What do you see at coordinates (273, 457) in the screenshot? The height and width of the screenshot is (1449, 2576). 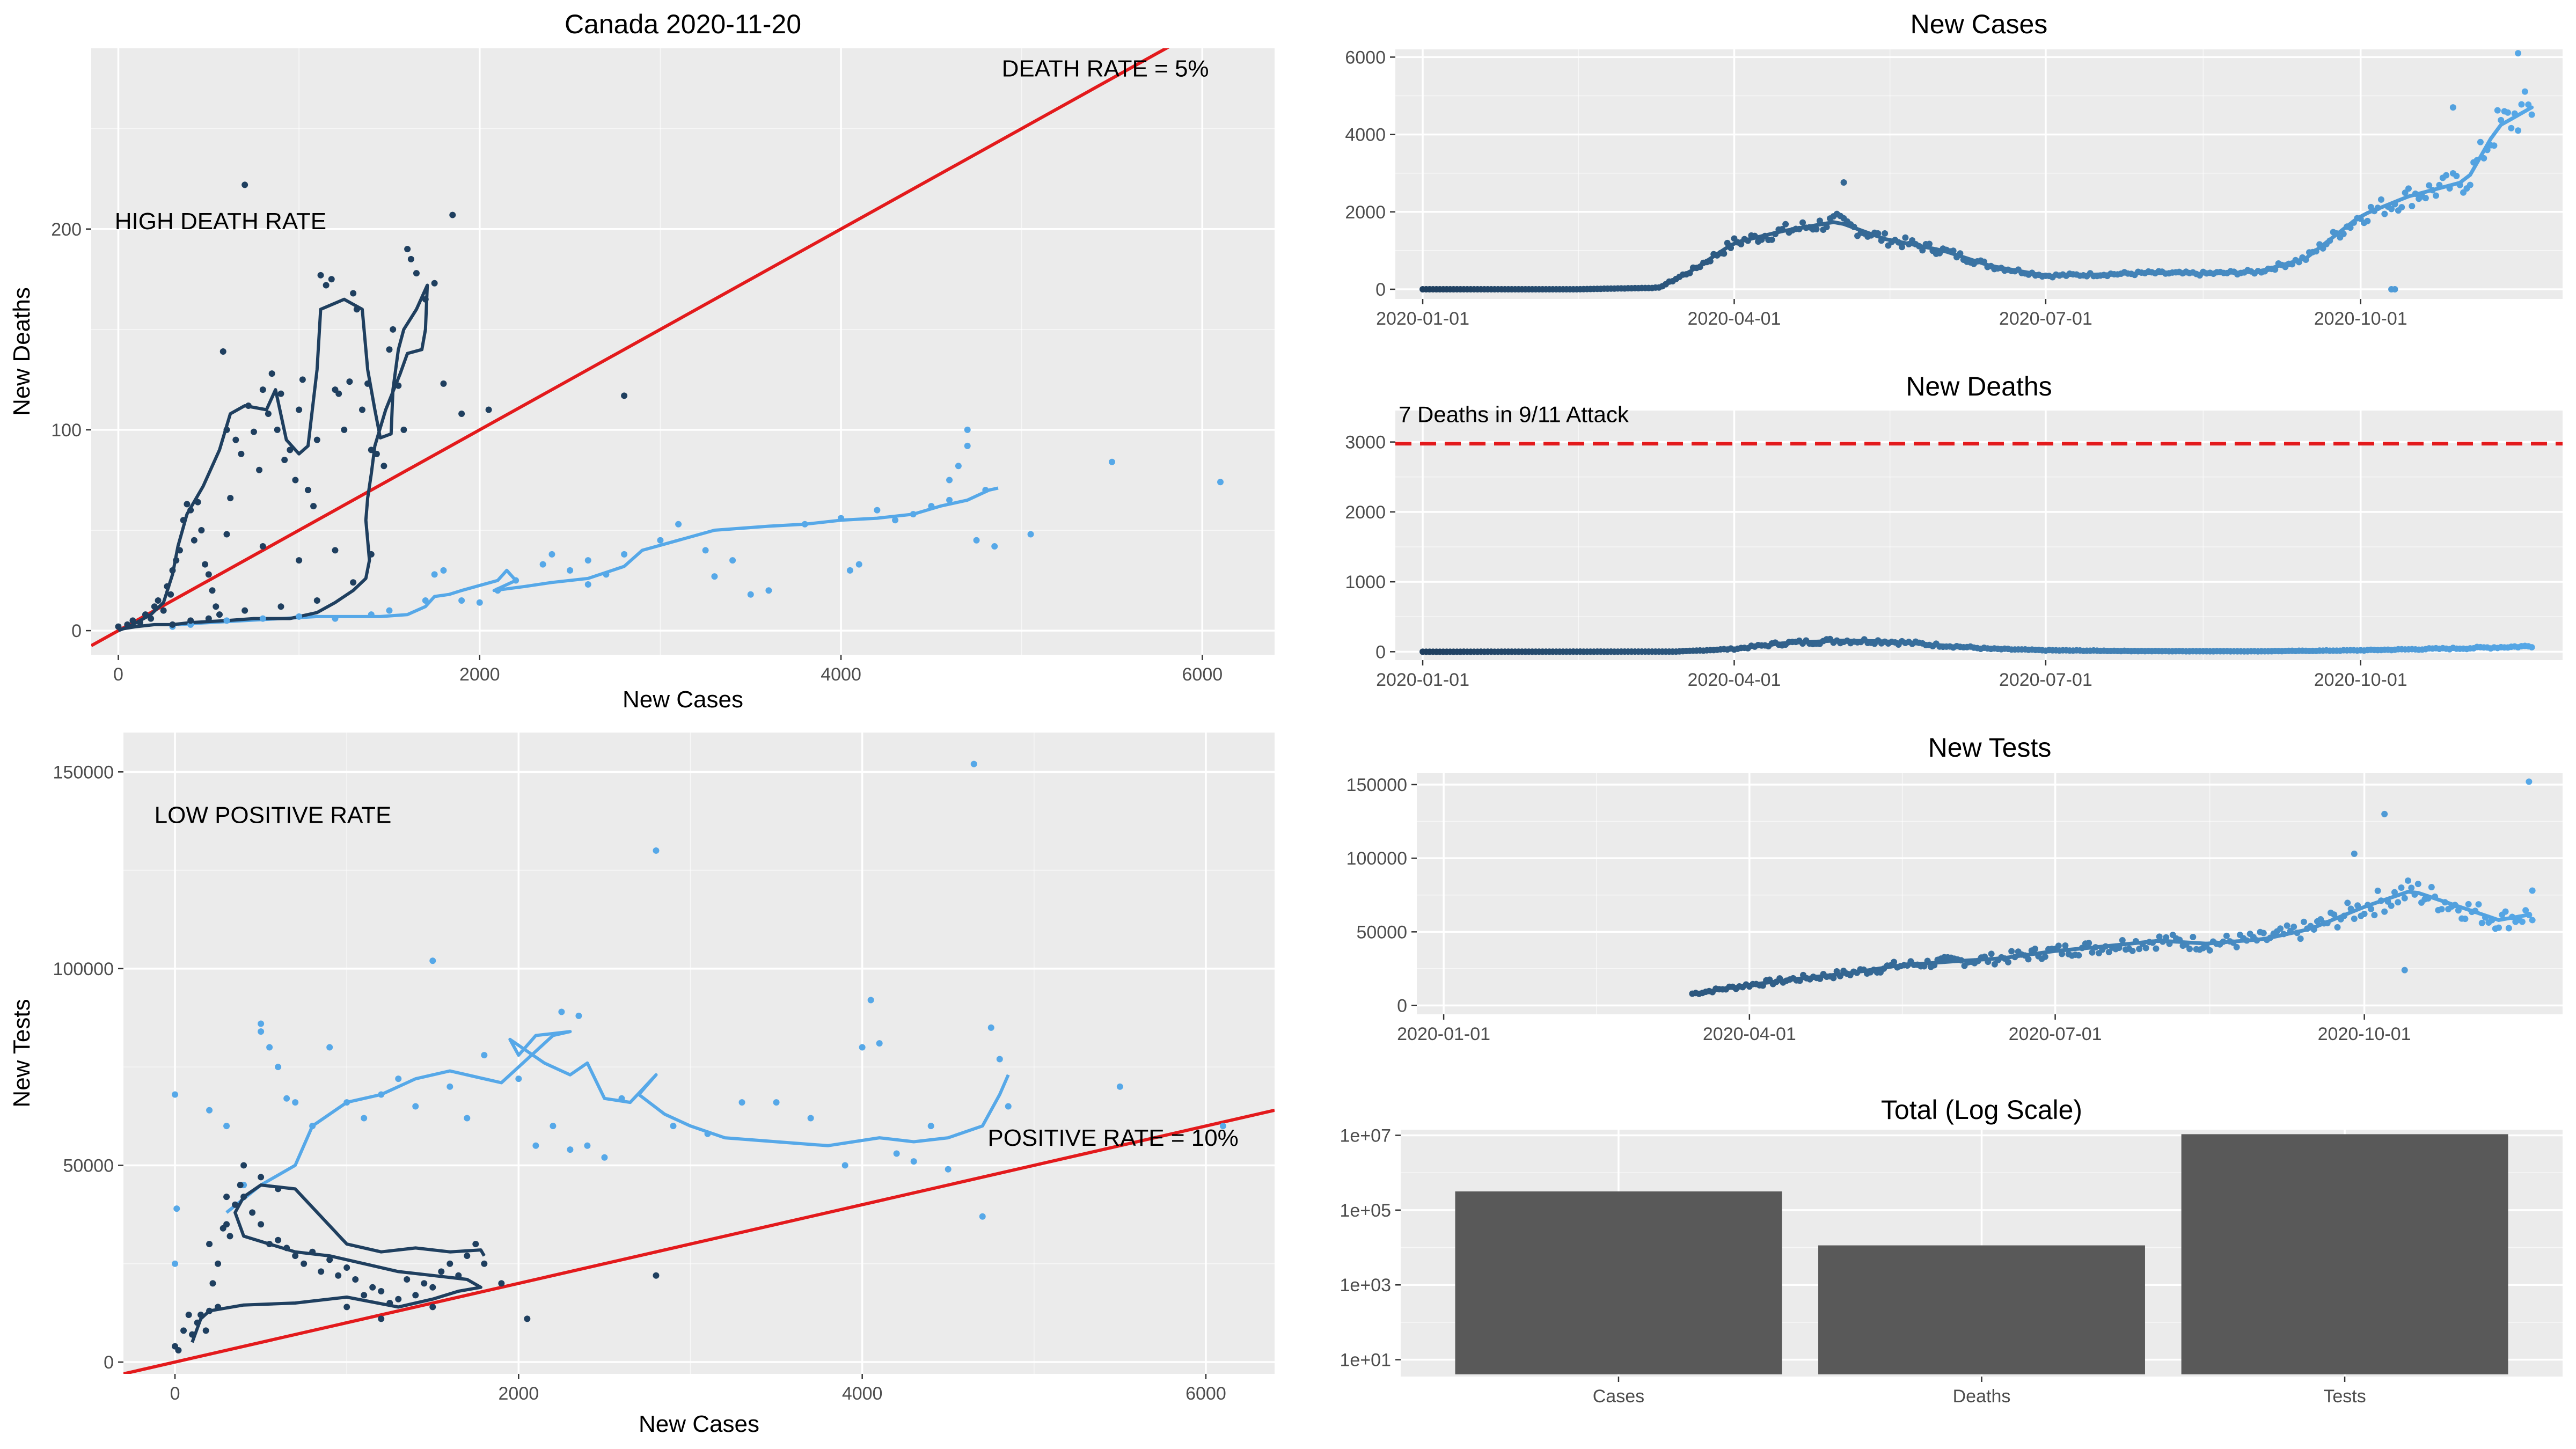 I see `early-trajectory-line` at bounding box center [273, 457].